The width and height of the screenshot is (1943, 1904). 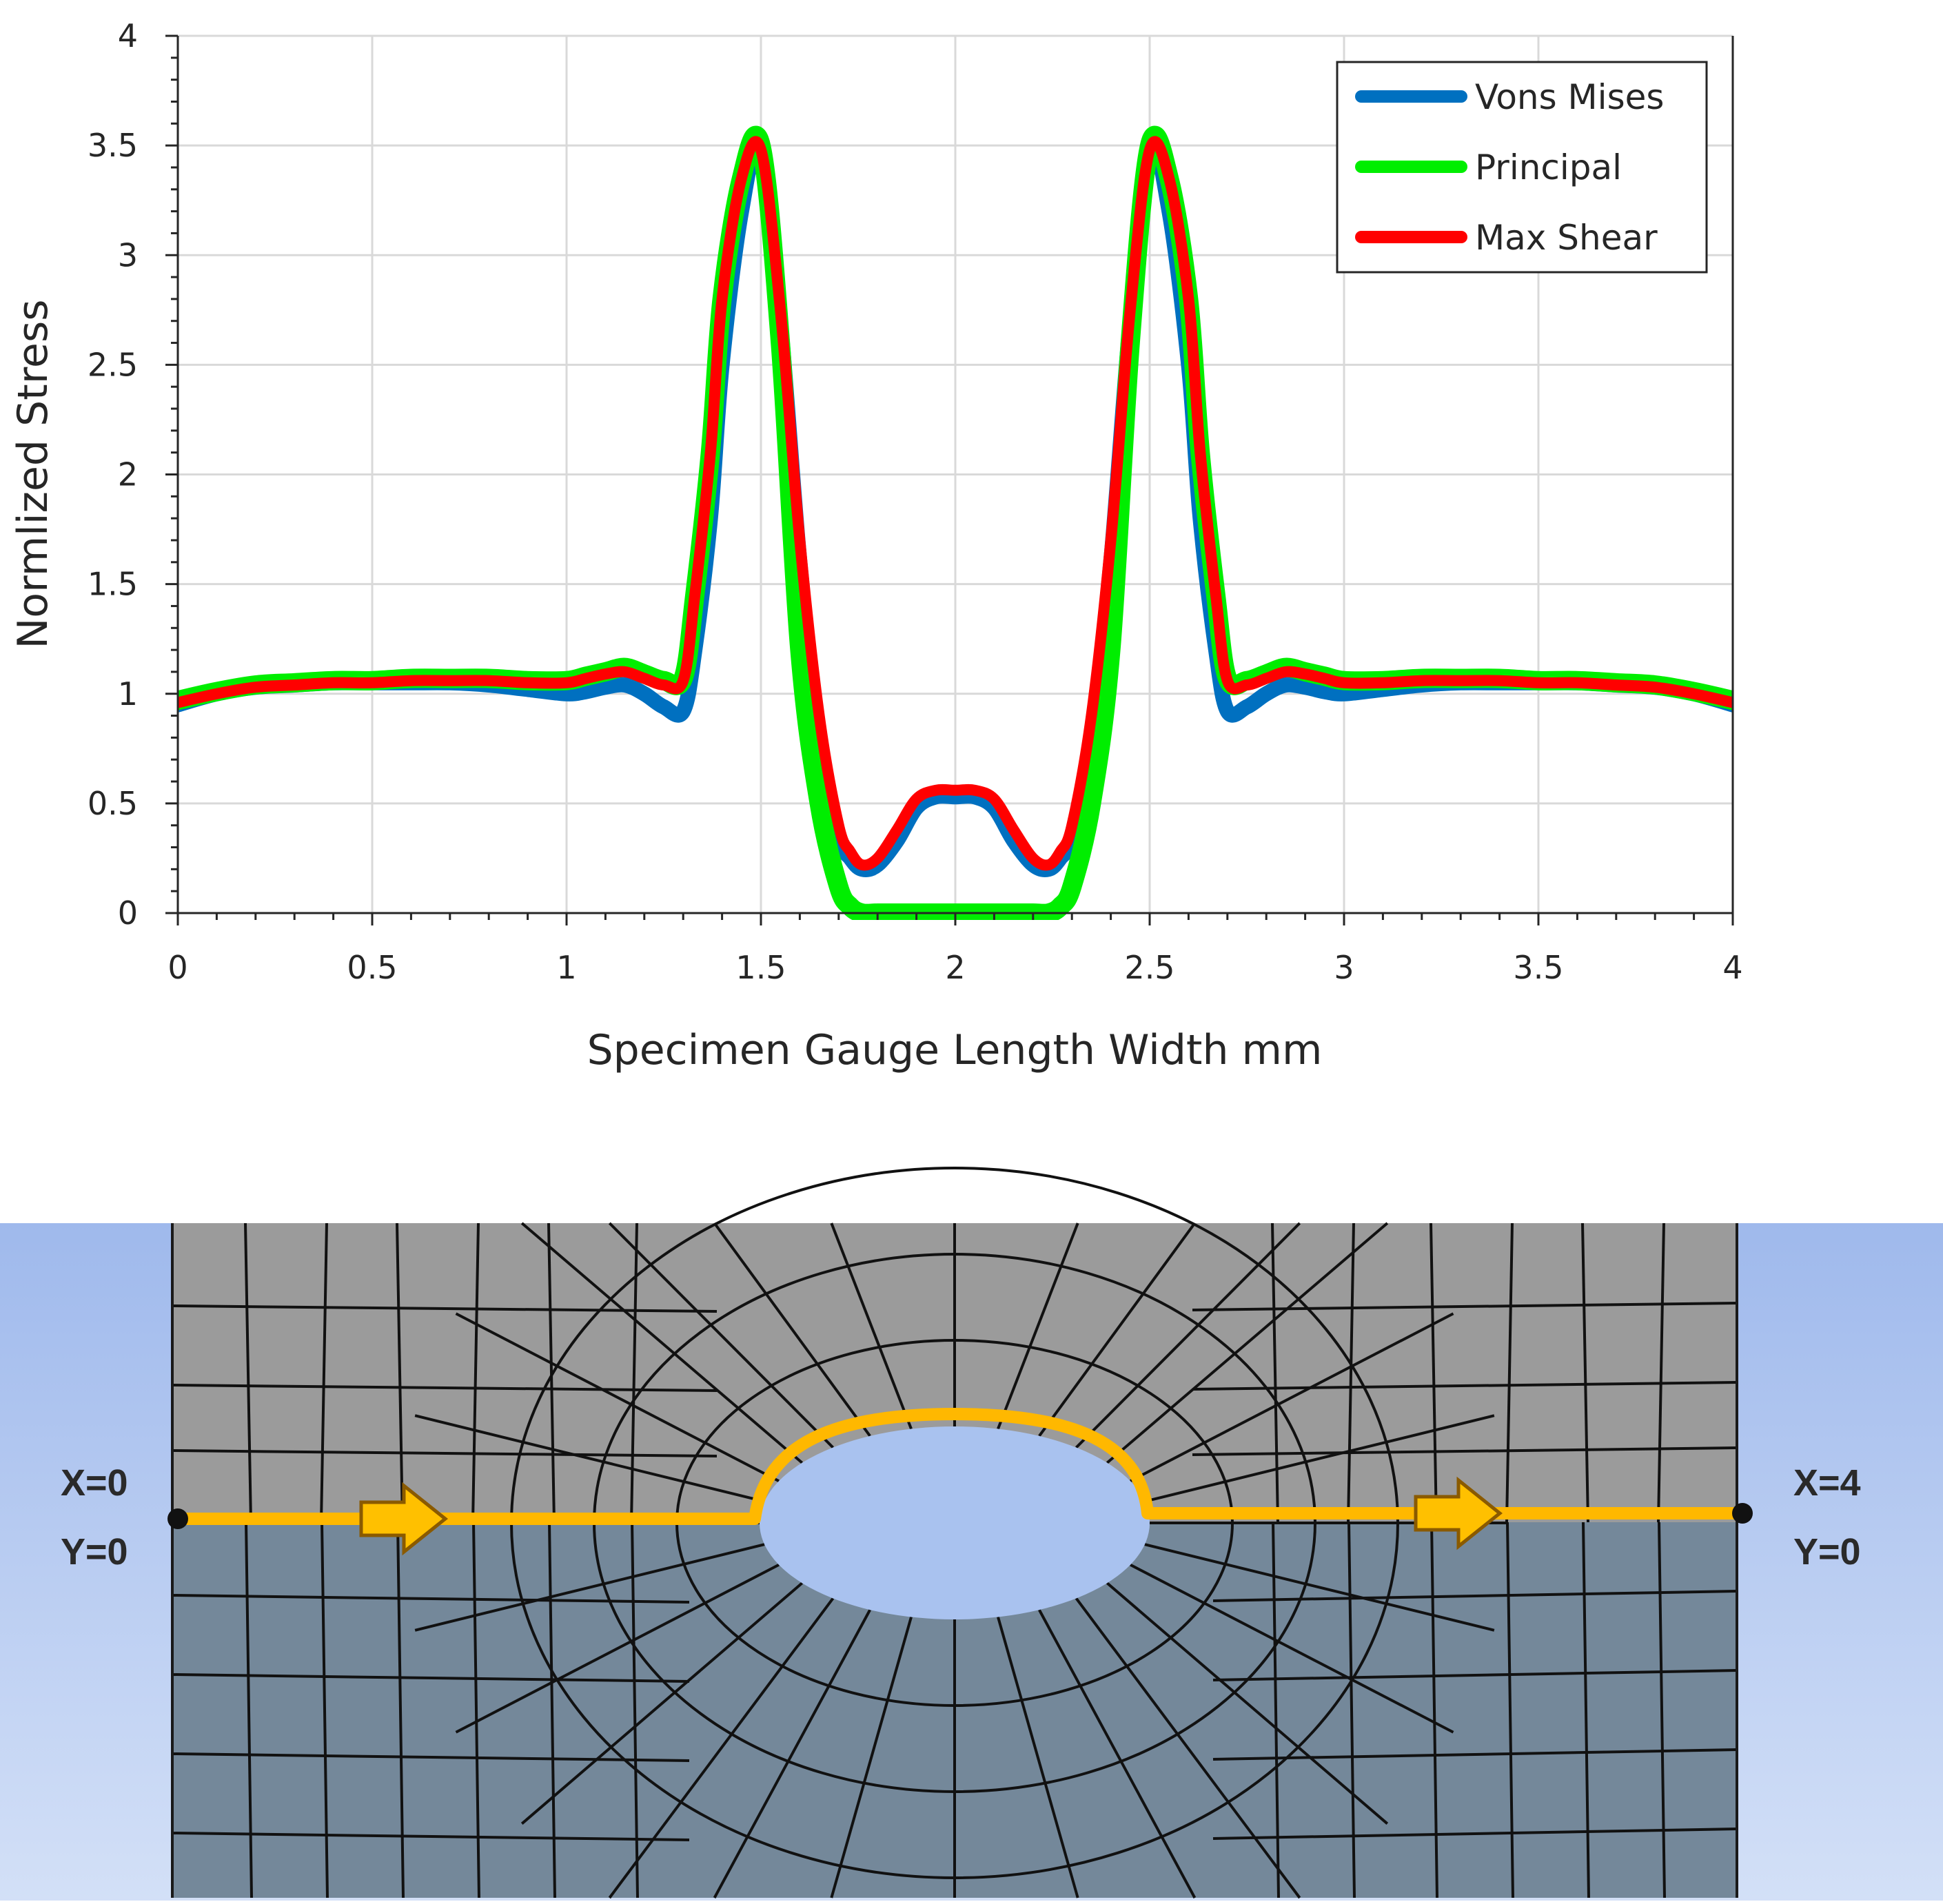 I want to click on start-y-label: Y=0, so click(x=94, y=1552).